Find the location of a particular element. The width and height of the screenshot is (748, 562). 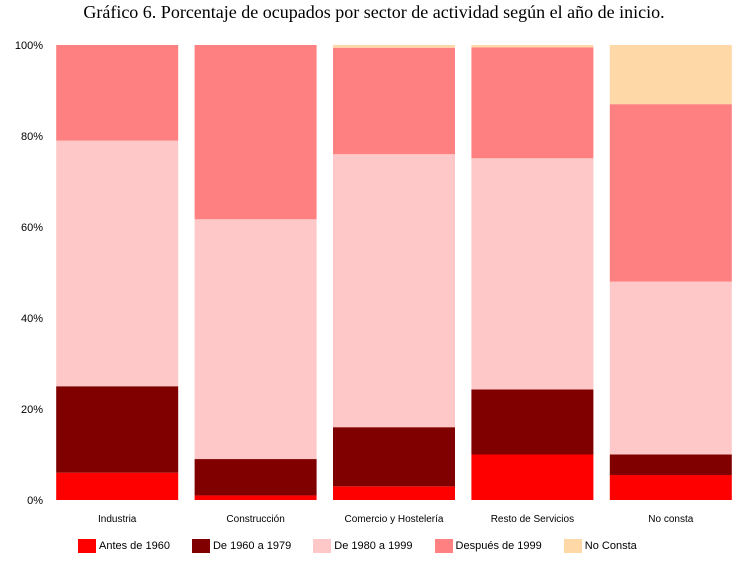

legend-item: No Consta is located at coordinates (600, 546).